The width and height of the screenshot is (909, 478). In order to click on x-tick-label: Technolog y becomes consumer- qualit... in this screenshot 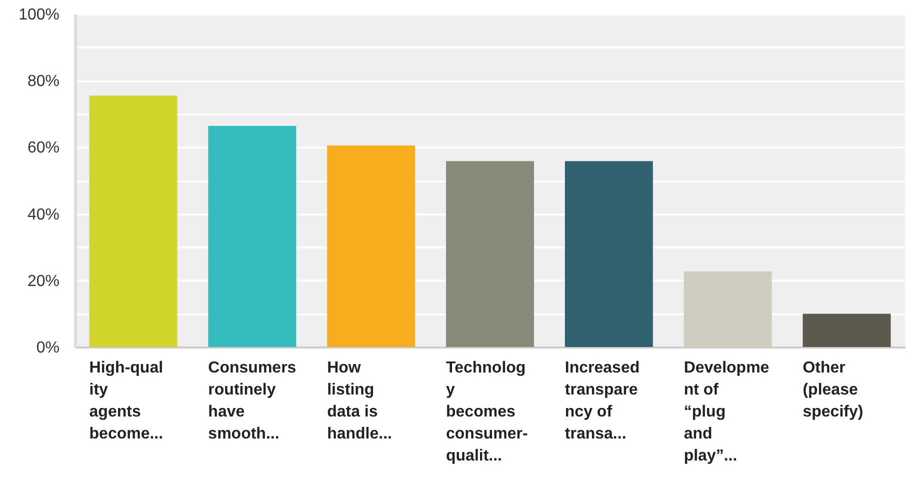, I will do `click(487, 412)`.